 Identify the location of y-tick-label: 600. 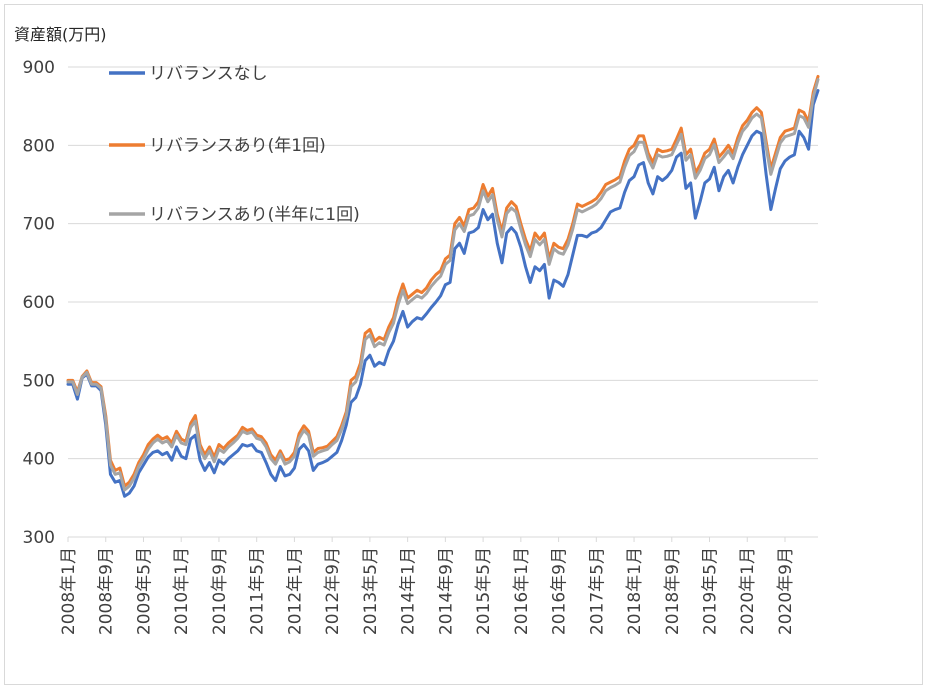
(39, 303).